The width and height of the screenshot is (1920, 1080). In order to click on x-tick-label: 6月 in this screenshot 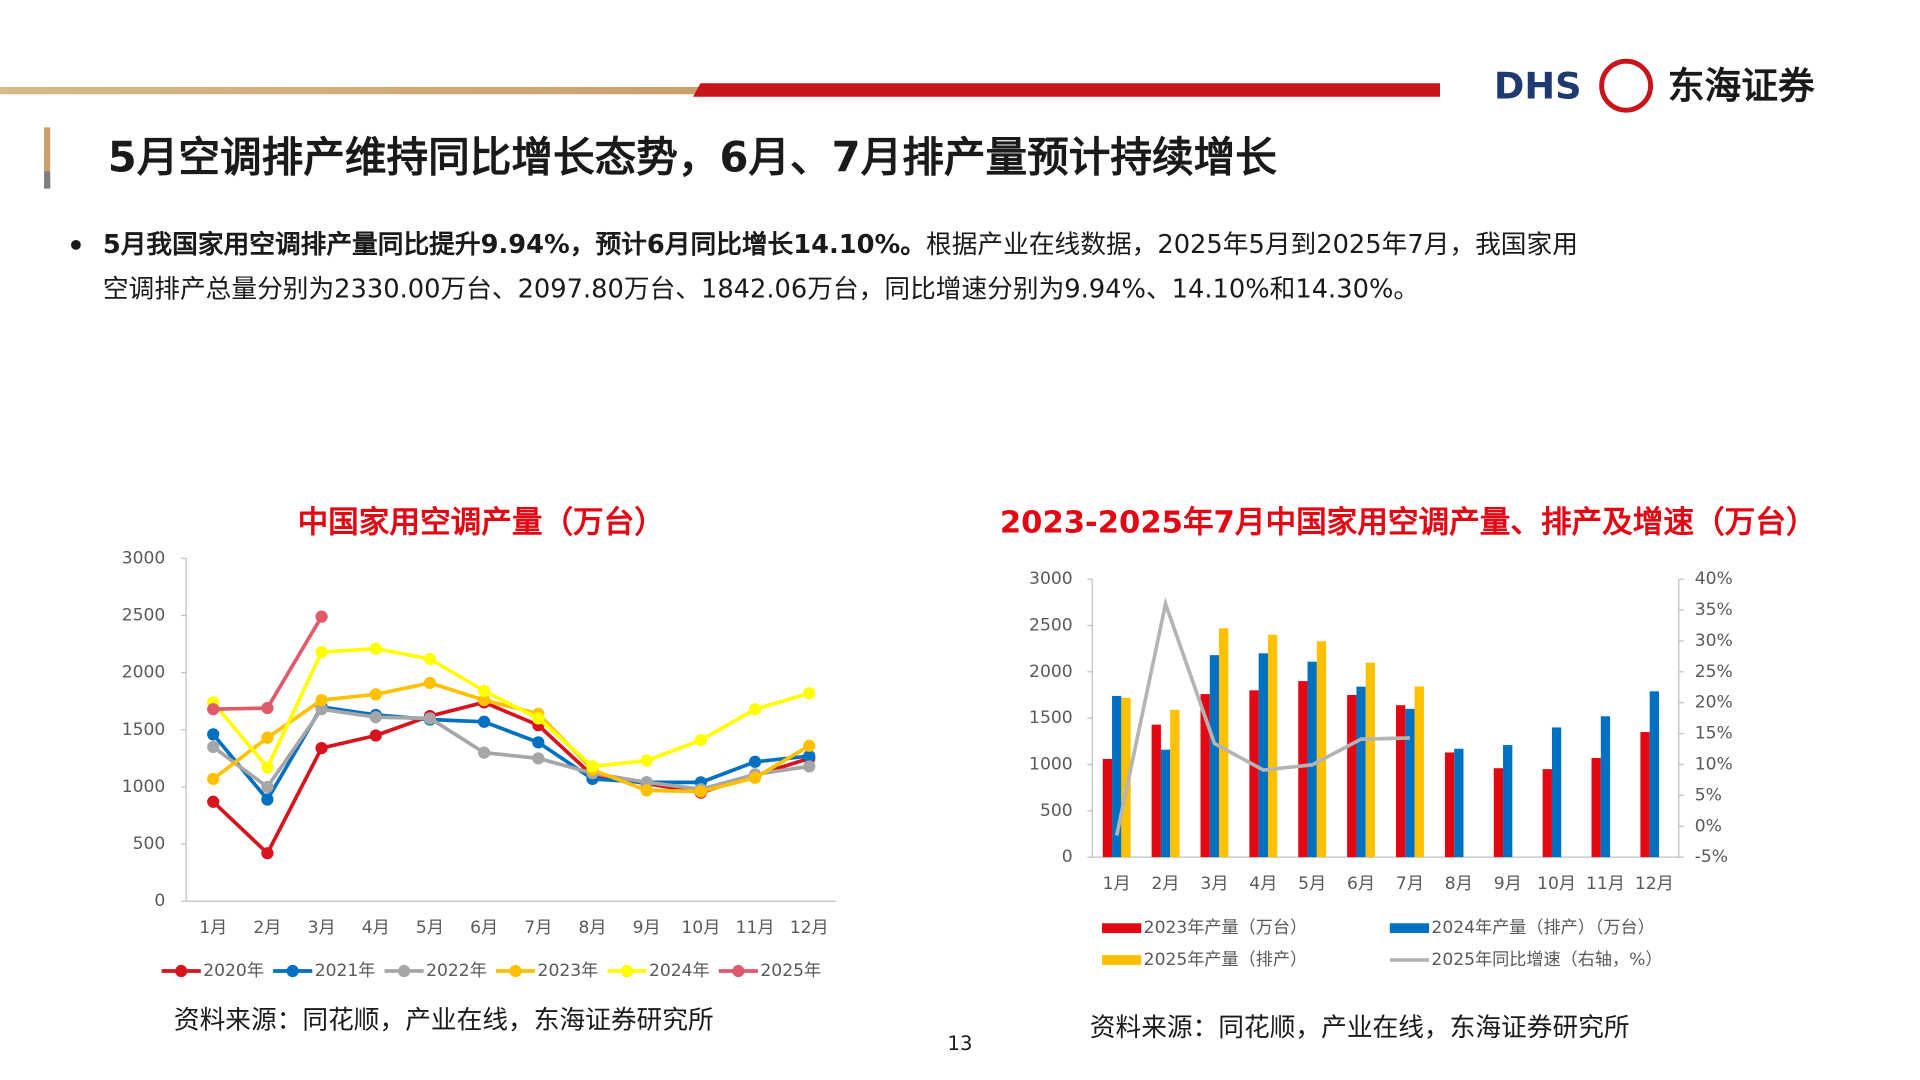, I will do `click(1361, 884)`.